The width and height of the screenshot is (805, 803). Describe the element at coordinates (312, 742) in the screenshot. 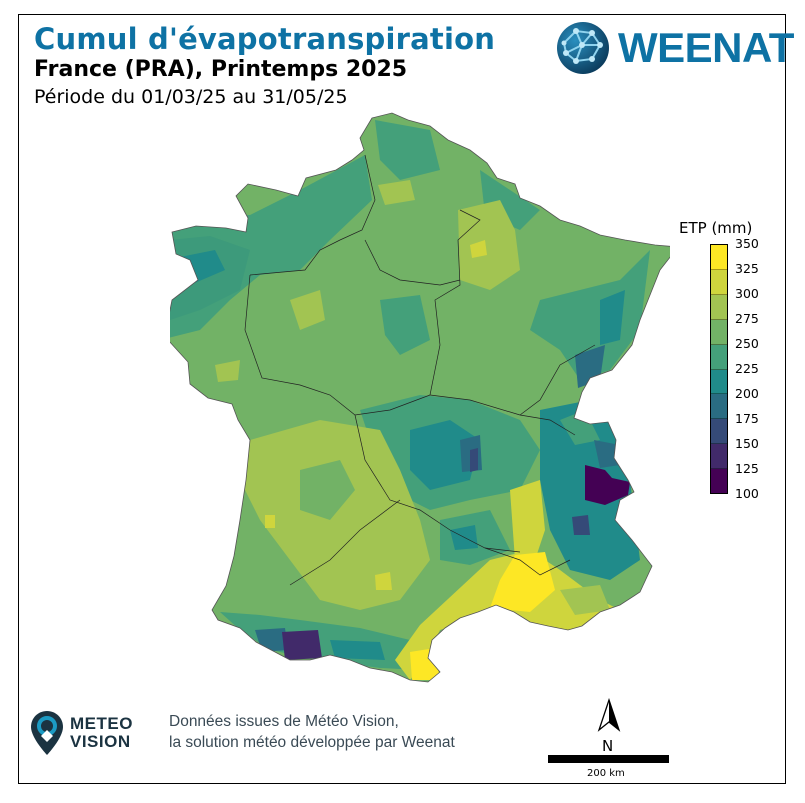

I see `credit-line-2: la solution météo développée par Weenat` at that location.